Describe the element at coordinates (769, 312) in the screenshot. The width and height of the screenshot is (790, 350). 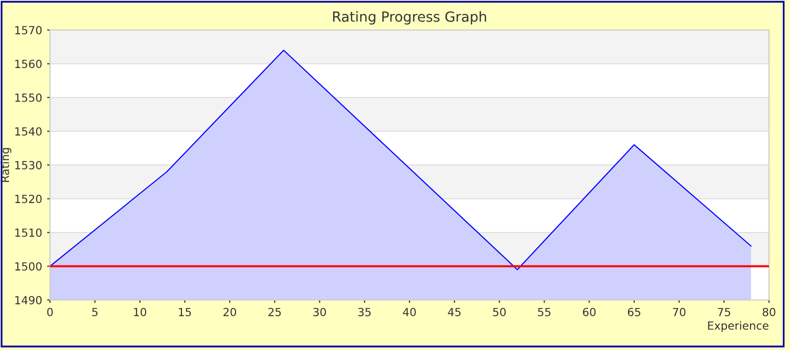
I see `x-tick-label: 80` at that location.